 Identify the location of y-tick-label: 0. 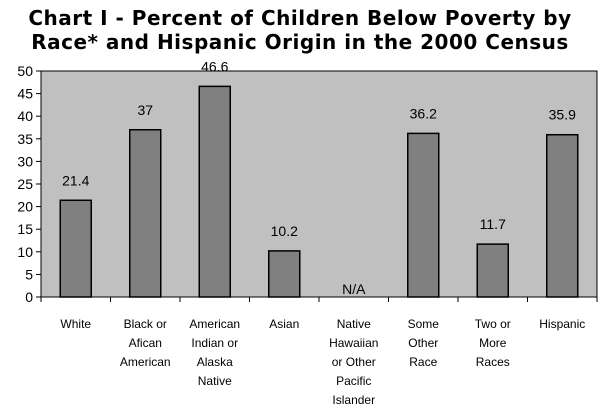
(29, 297).